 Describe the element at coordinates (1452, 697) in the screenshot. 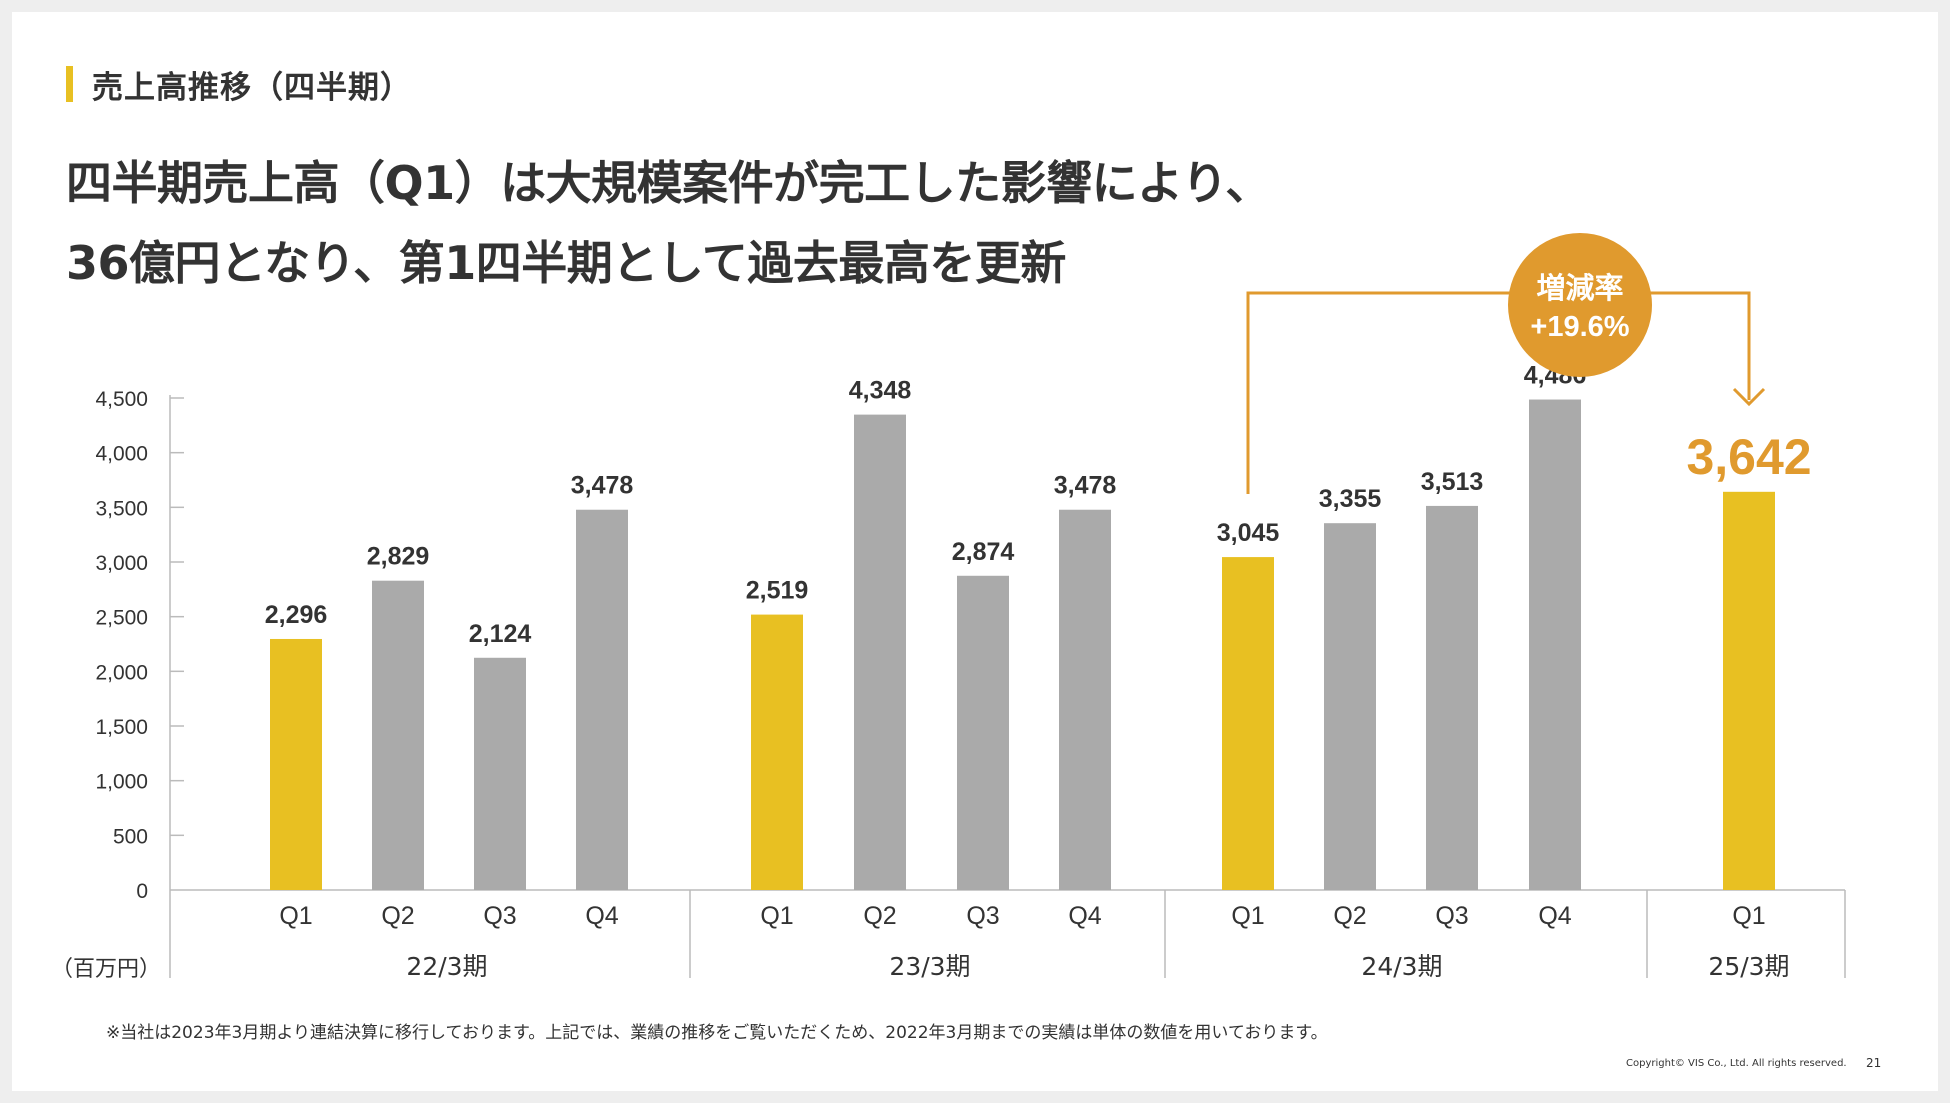

I see `bar-24/3期-Q3` at that location.